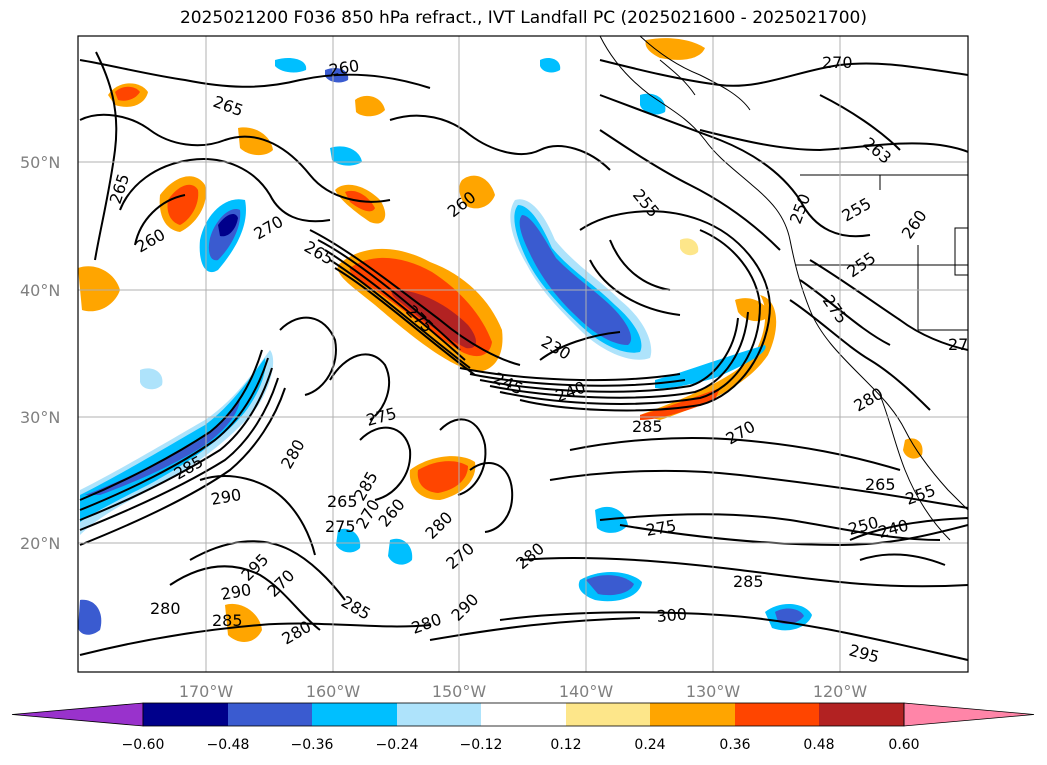  I want to click on lon-label-150w: 150°W, so click(459, 691).